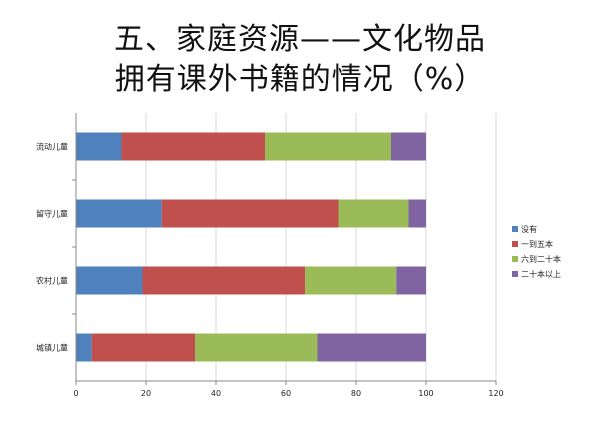 This screenshot has width=600, height=431. Describe the element at coordinates (425, 393) in the screenshot. I see `x-tick-label: 100` at that location.